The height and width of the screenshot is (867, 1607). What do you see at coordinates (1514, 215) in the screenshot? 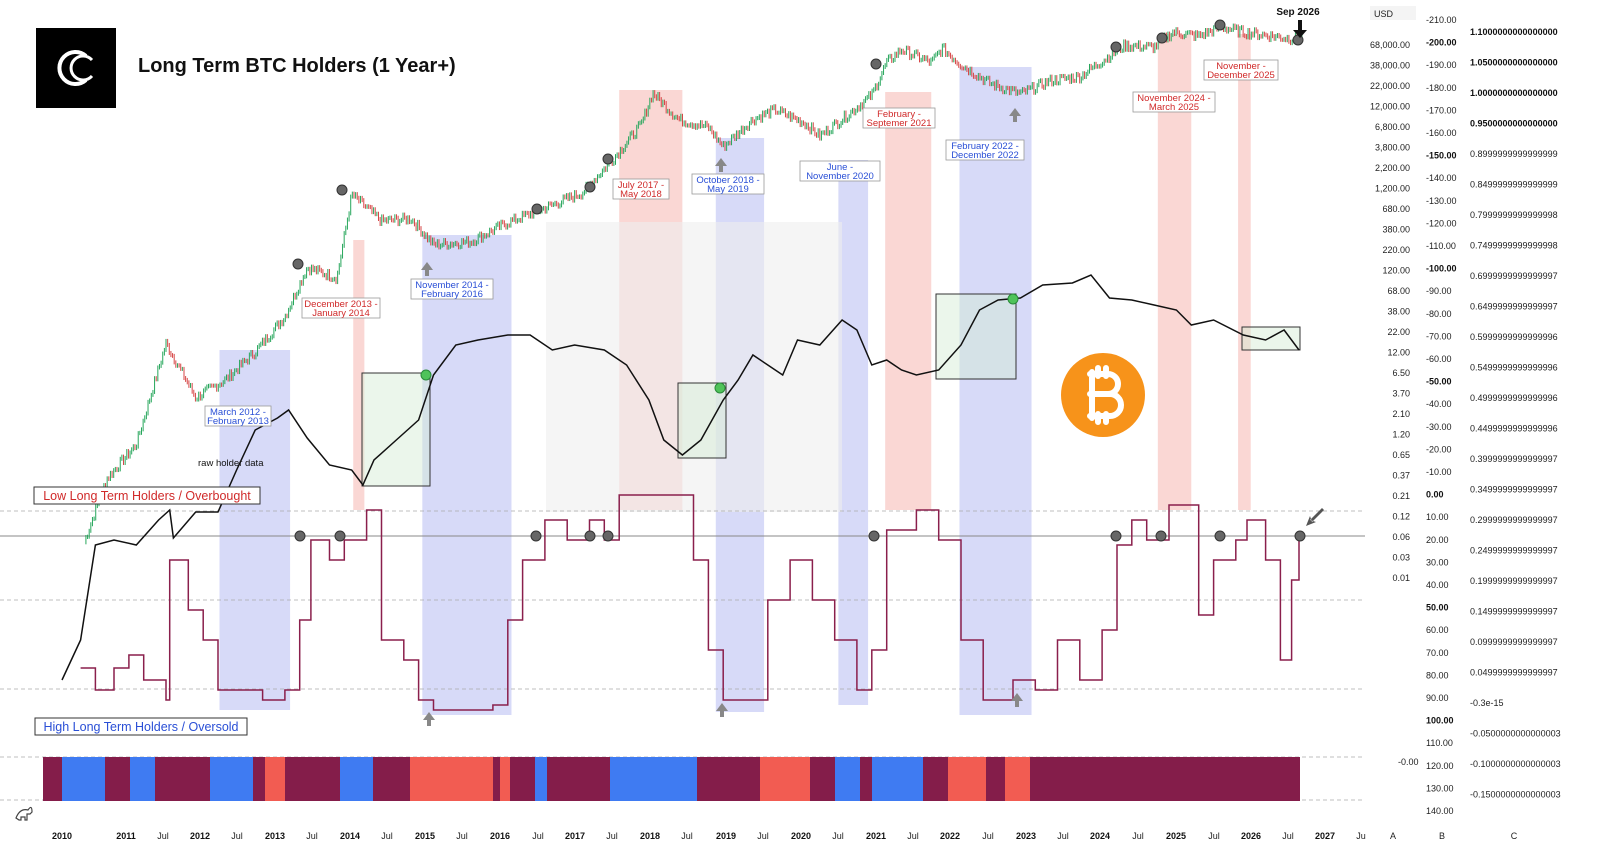
I see `ratio-tick-label: 0.7999999999999998` at bounding box center [1514, 215].